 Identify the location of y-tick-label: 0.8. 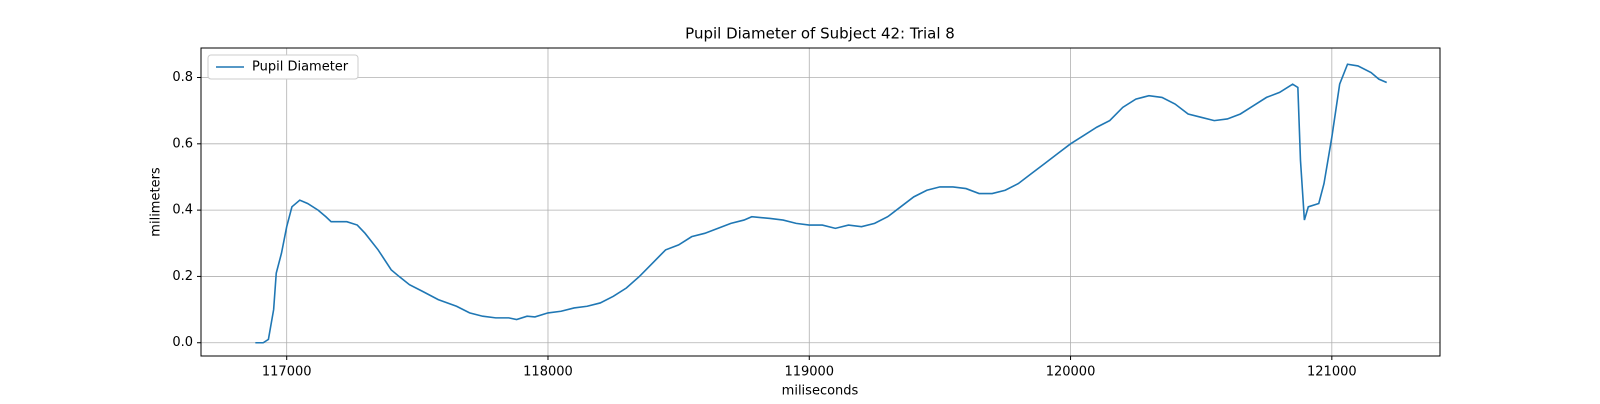
(182, 77).